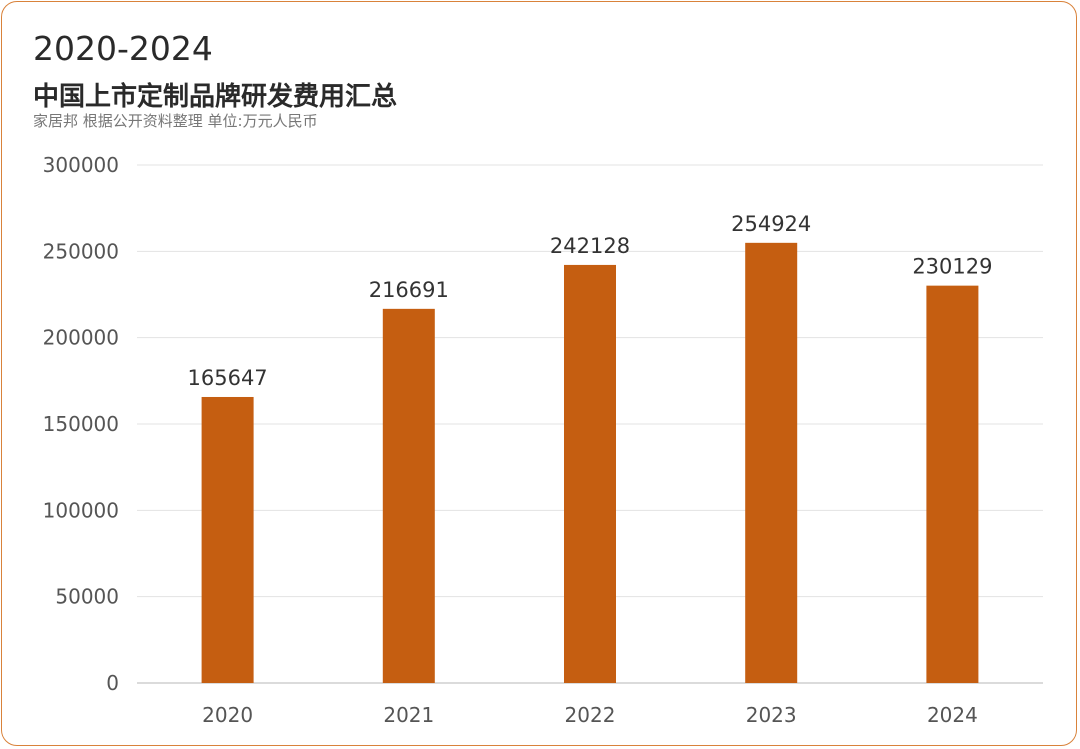 This screenshot has width=1080, height=749. What do you see at coordinates (590, 473) in the screenshot?
I see `bar-2022` at bounding box center [590, 473].